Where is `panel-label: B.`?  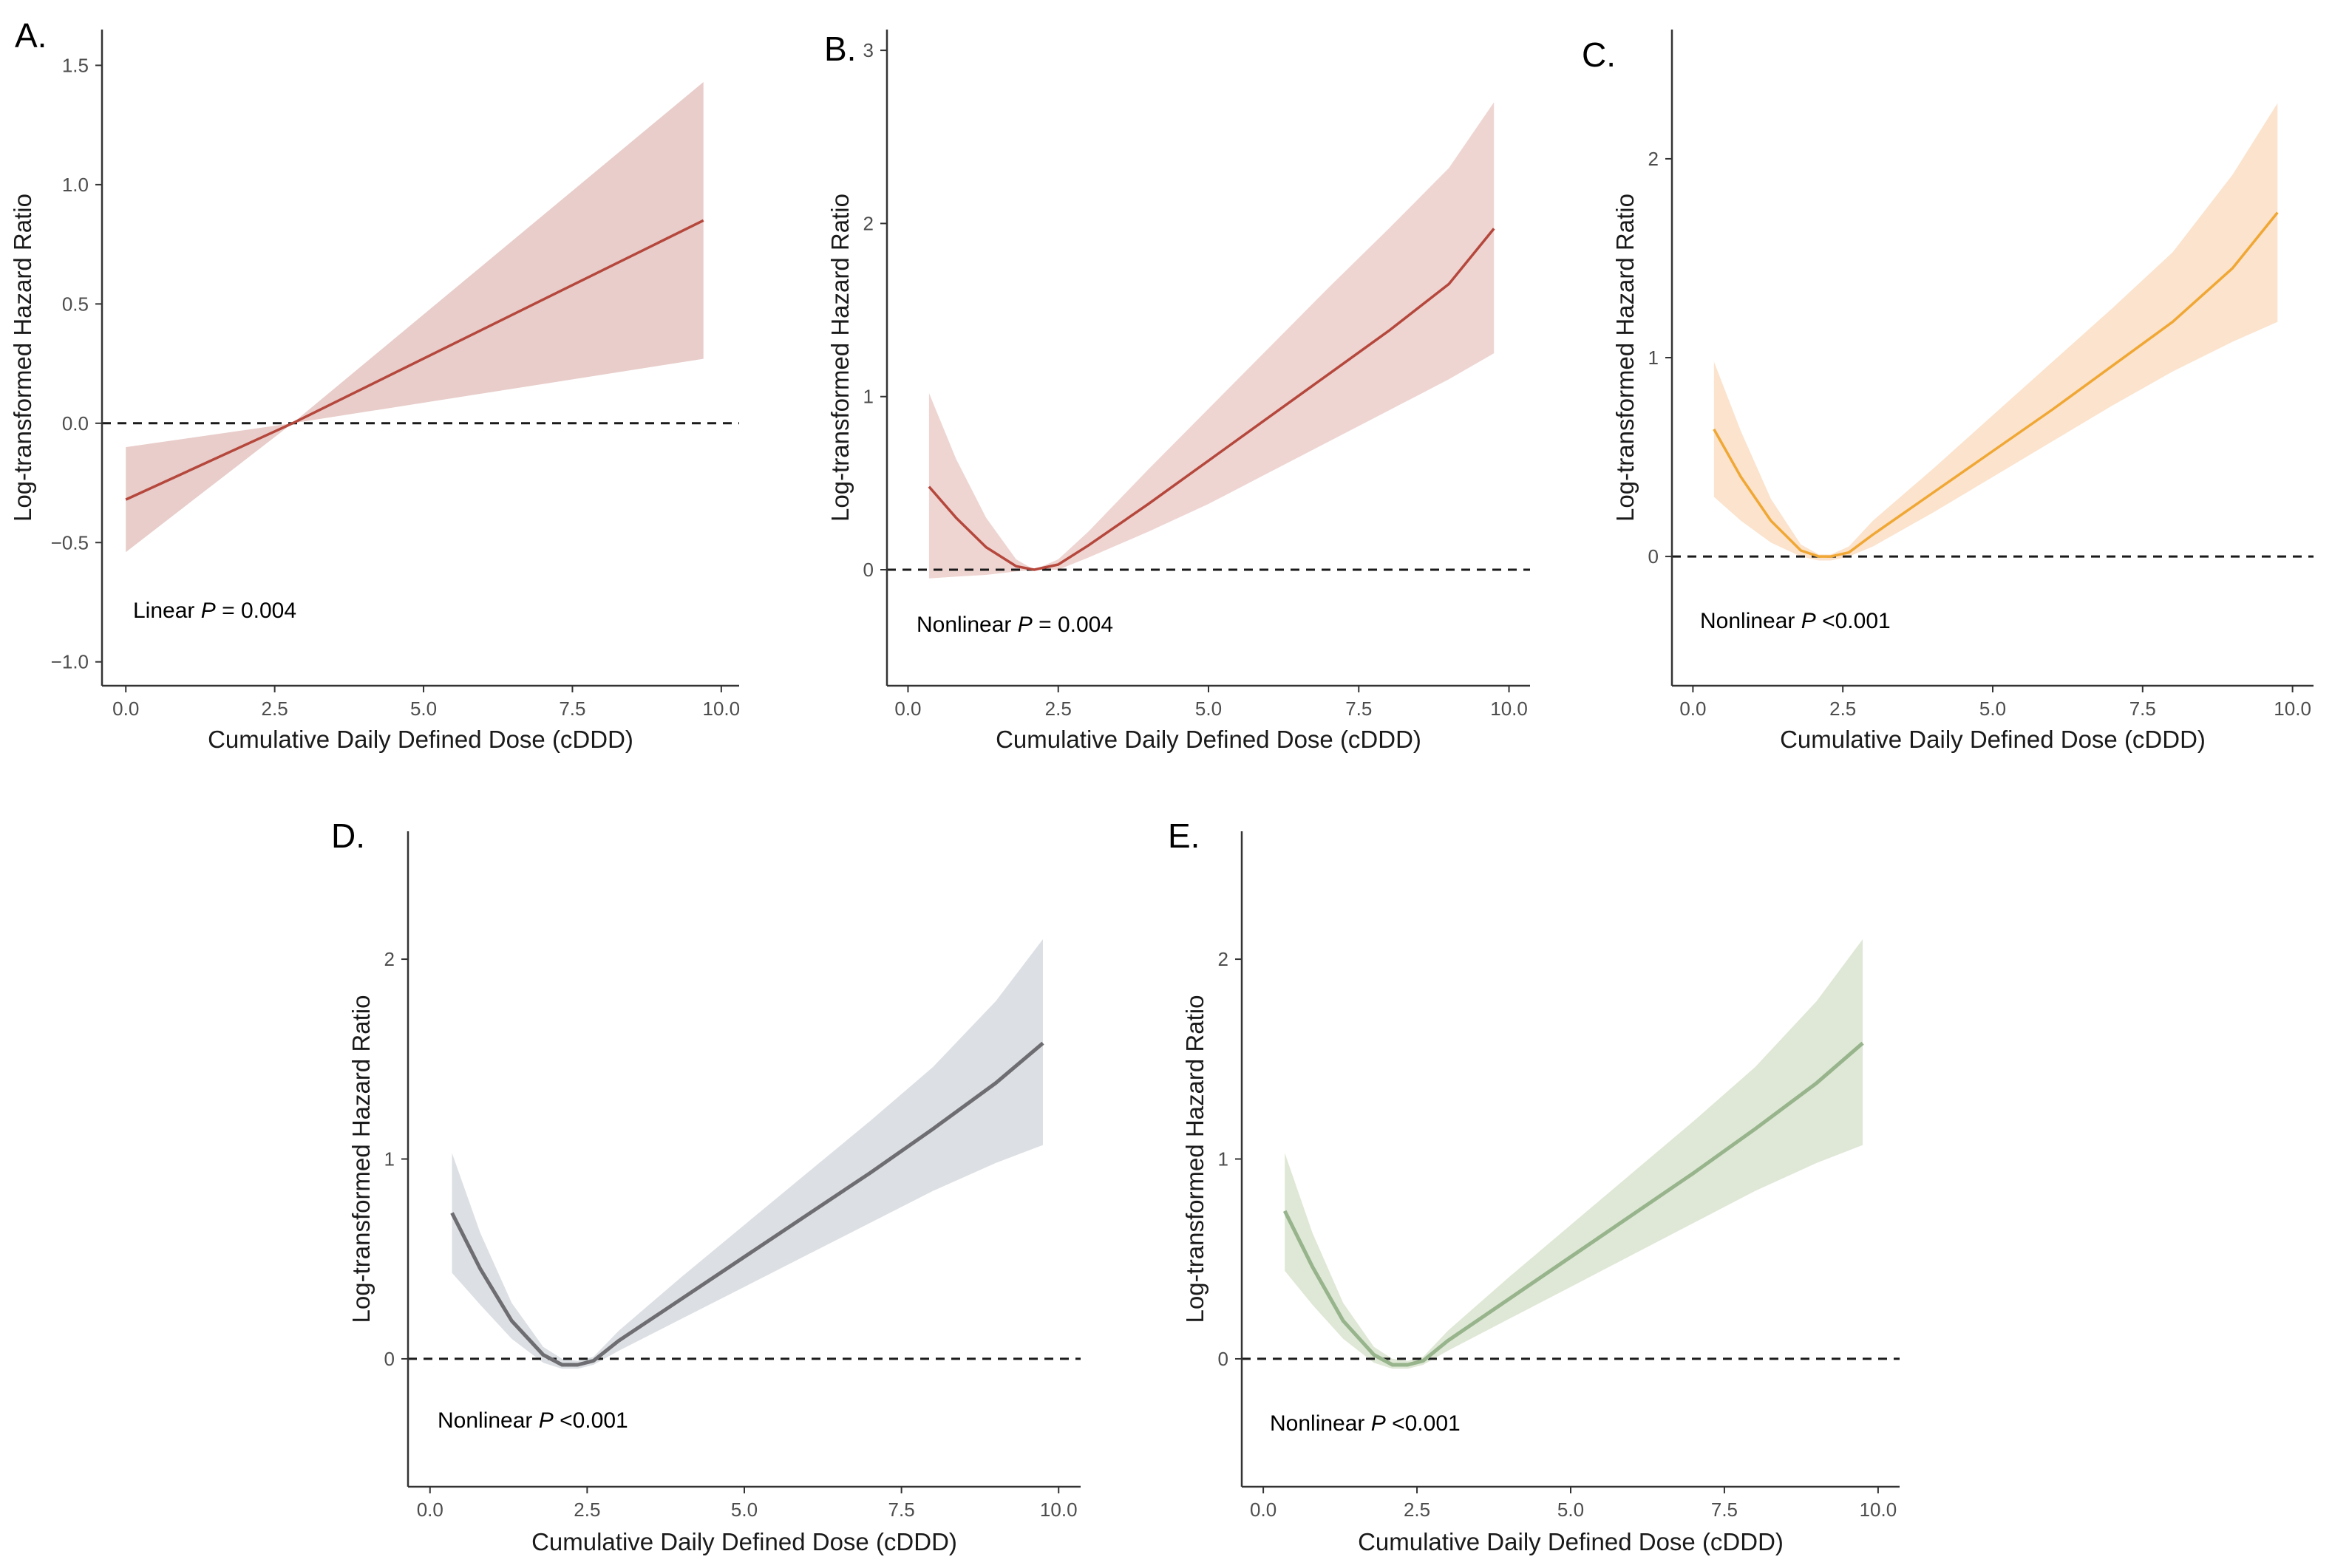
panel-label: B. is located at coordinates (840, 49).